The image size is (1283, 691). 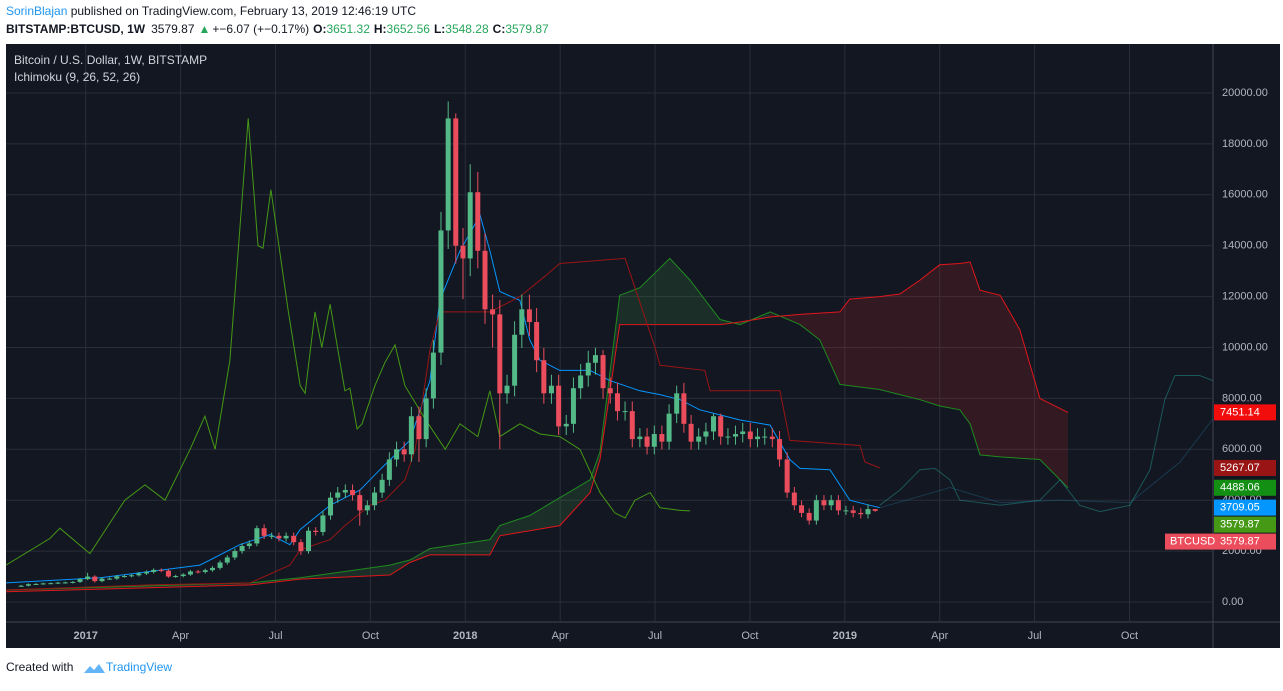 I want to click on ohlc-label: H:, so click(x=380, y=29).